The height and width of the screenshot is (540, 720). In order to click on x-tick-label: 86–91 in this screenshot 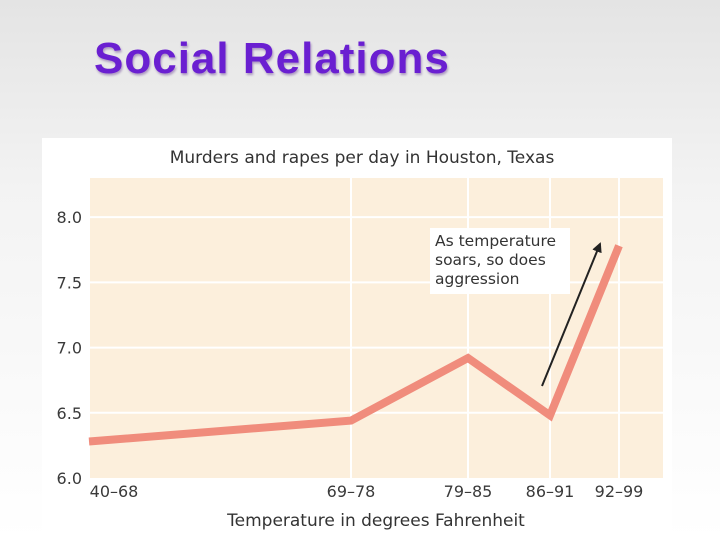, I will do `click(550, 491)`.